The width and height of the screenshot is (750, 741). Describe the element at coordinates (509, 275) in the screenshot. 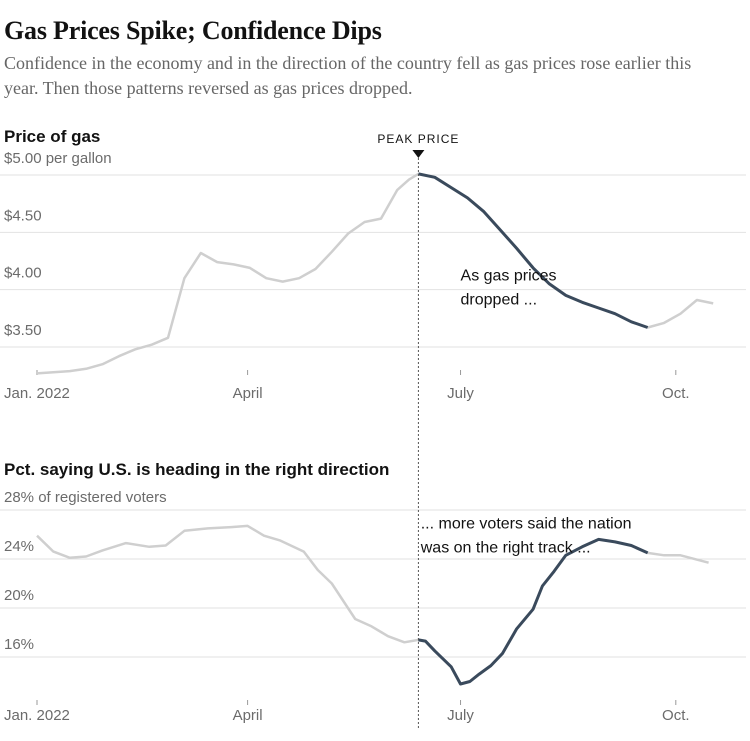

I see `annotation-line: As gas prices` at that location.